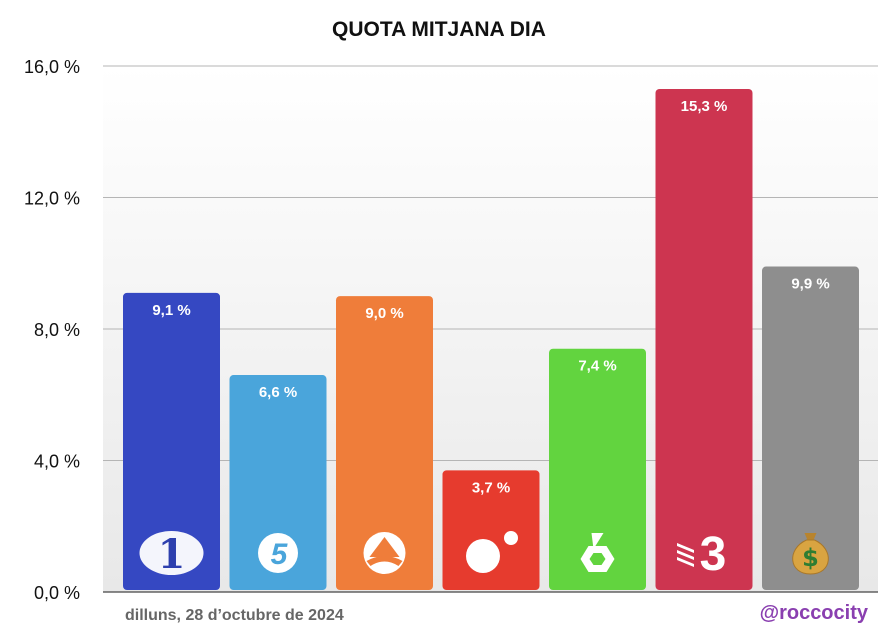  What do you see at coordinates (704, 106) in the screenshot?
I see `data-label: 15,3 %` at bounding box center [704, 106].